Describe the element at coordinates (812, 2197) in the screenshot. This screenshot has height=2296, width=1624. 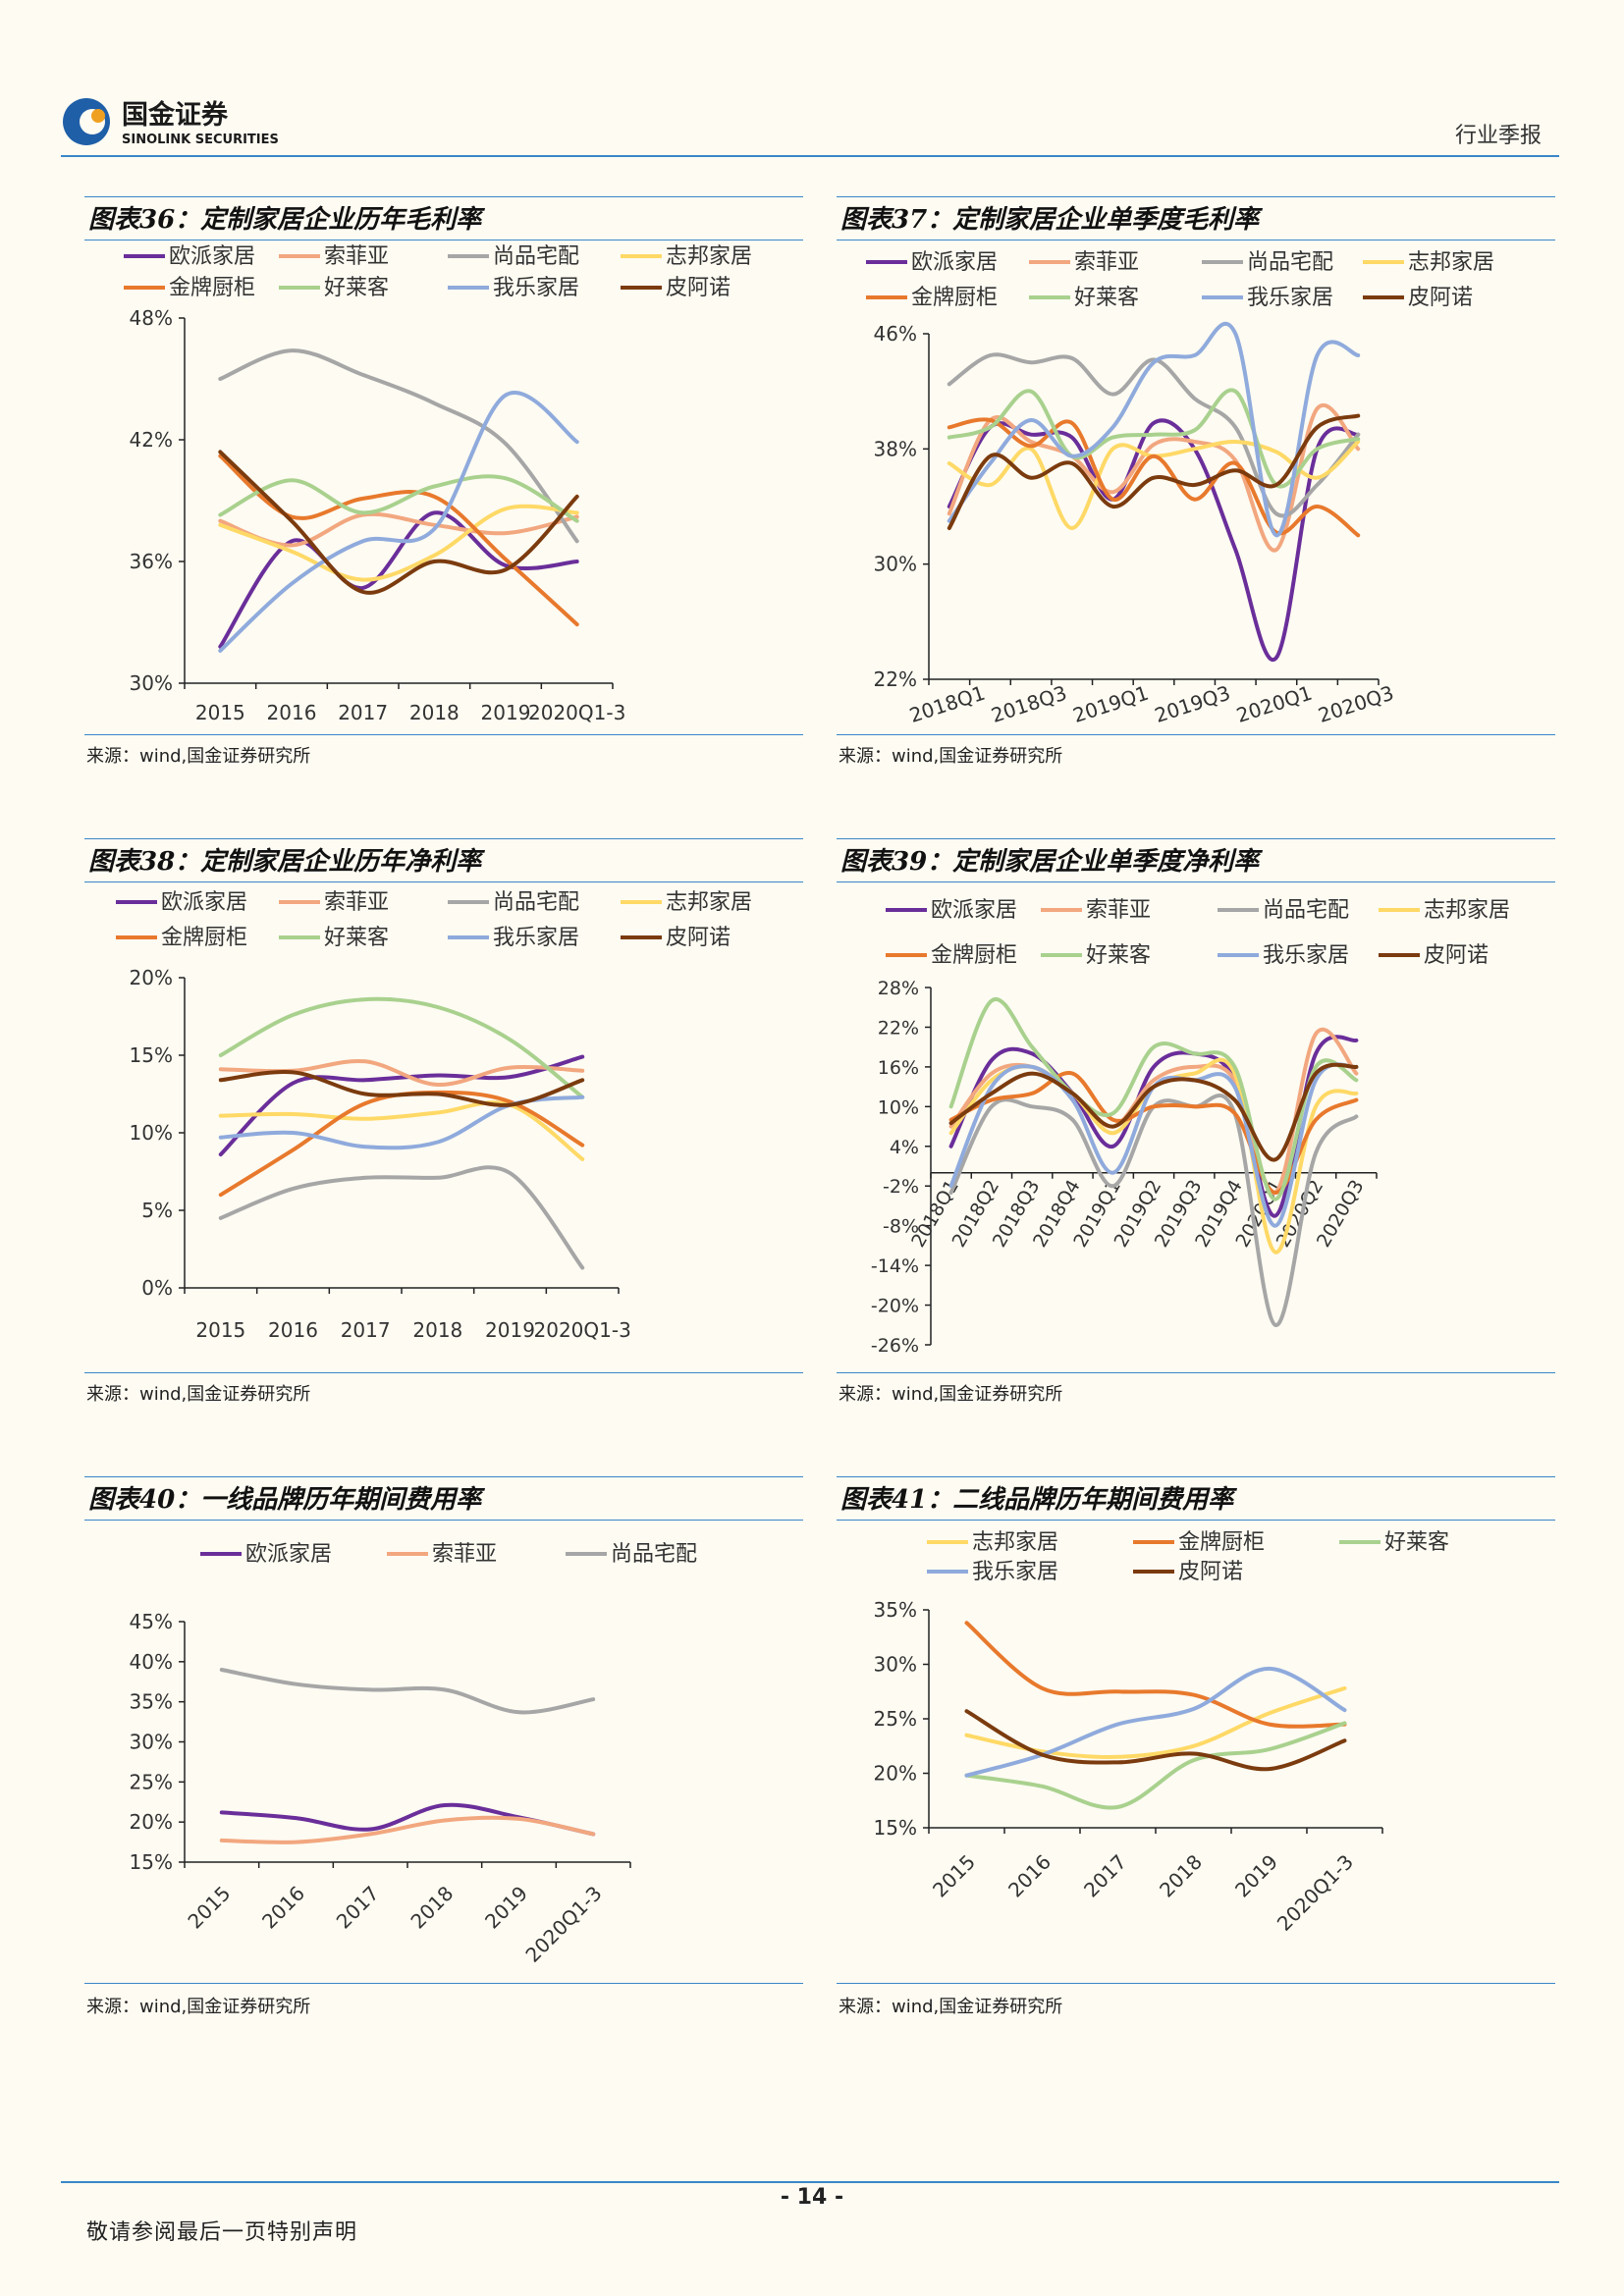
I see `page-number: - 14 -` at that location.